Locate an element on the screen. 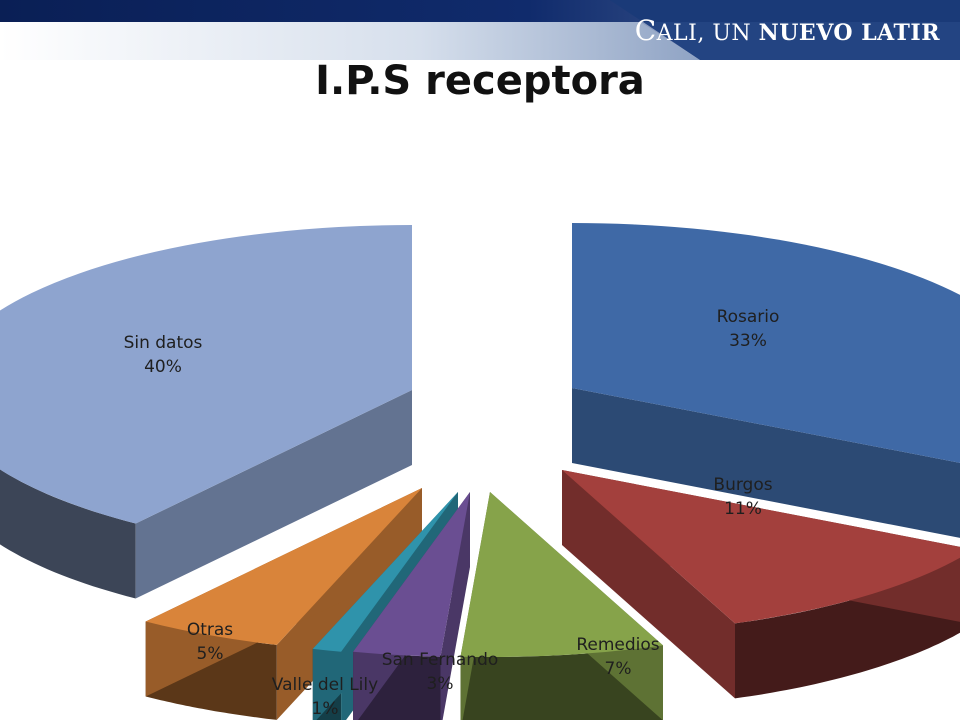 This screenshot has height=720, width=960. slice-label-rosario: Rosario 33% is located at coordinates (748, 329).